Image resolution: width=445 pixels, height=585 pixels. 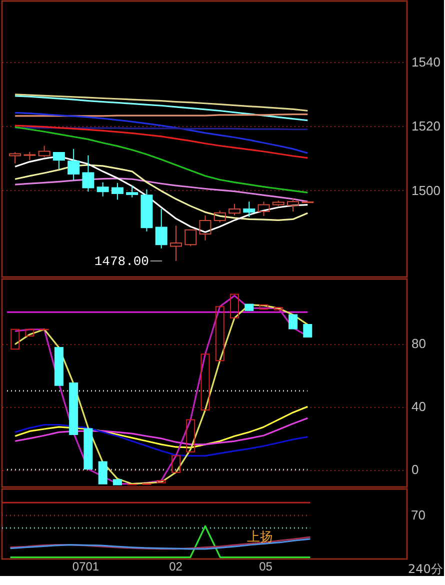 What do you see at coordinates (260, 537) in the screenshot?
I see `annotation: 上扬` at bounding box center [260, 537].